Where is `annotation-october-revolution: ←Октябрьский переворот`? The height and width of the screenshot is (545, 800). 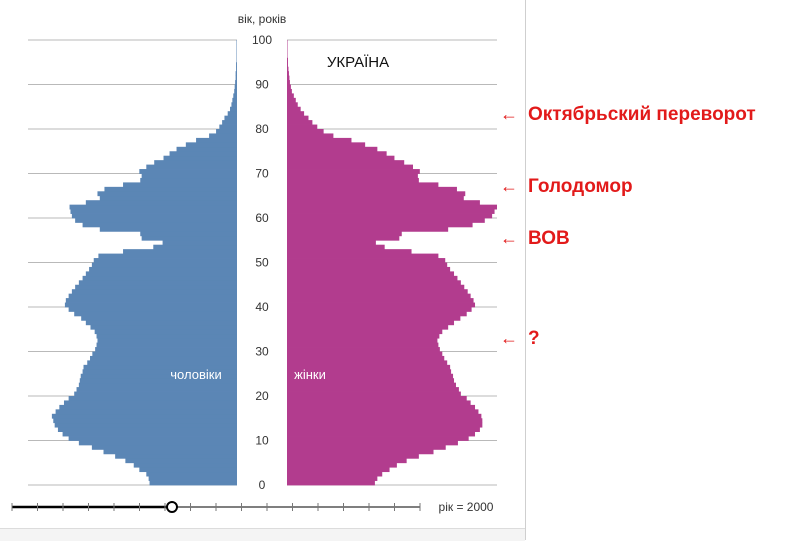
annotation-october-revolution: ←Октябрьский переворот is located at coordinates (628, 115).